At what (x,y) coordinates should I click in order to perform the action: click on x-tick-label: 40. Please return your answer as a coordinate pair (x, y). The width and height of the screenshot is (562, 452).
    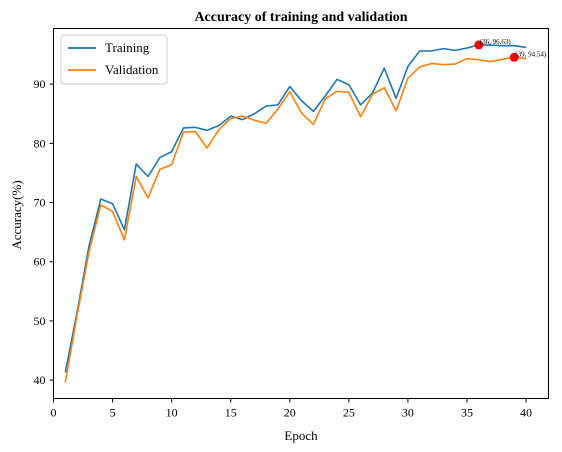
    Looking at the image, I should click on (526, 413).